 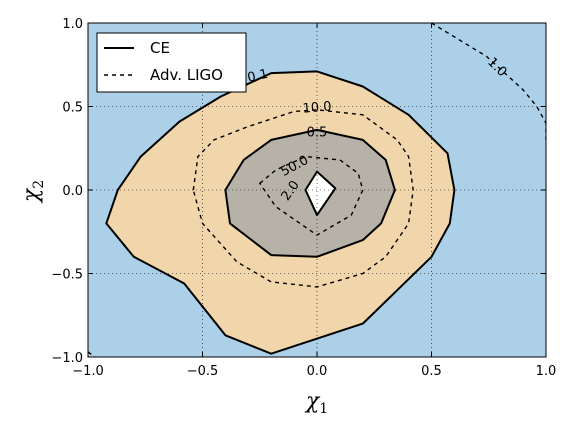 What do you see at coordinates (72, 191) in the screenshot?
I see `y-tick-label: 0.0` at bounding box center [72, 191].